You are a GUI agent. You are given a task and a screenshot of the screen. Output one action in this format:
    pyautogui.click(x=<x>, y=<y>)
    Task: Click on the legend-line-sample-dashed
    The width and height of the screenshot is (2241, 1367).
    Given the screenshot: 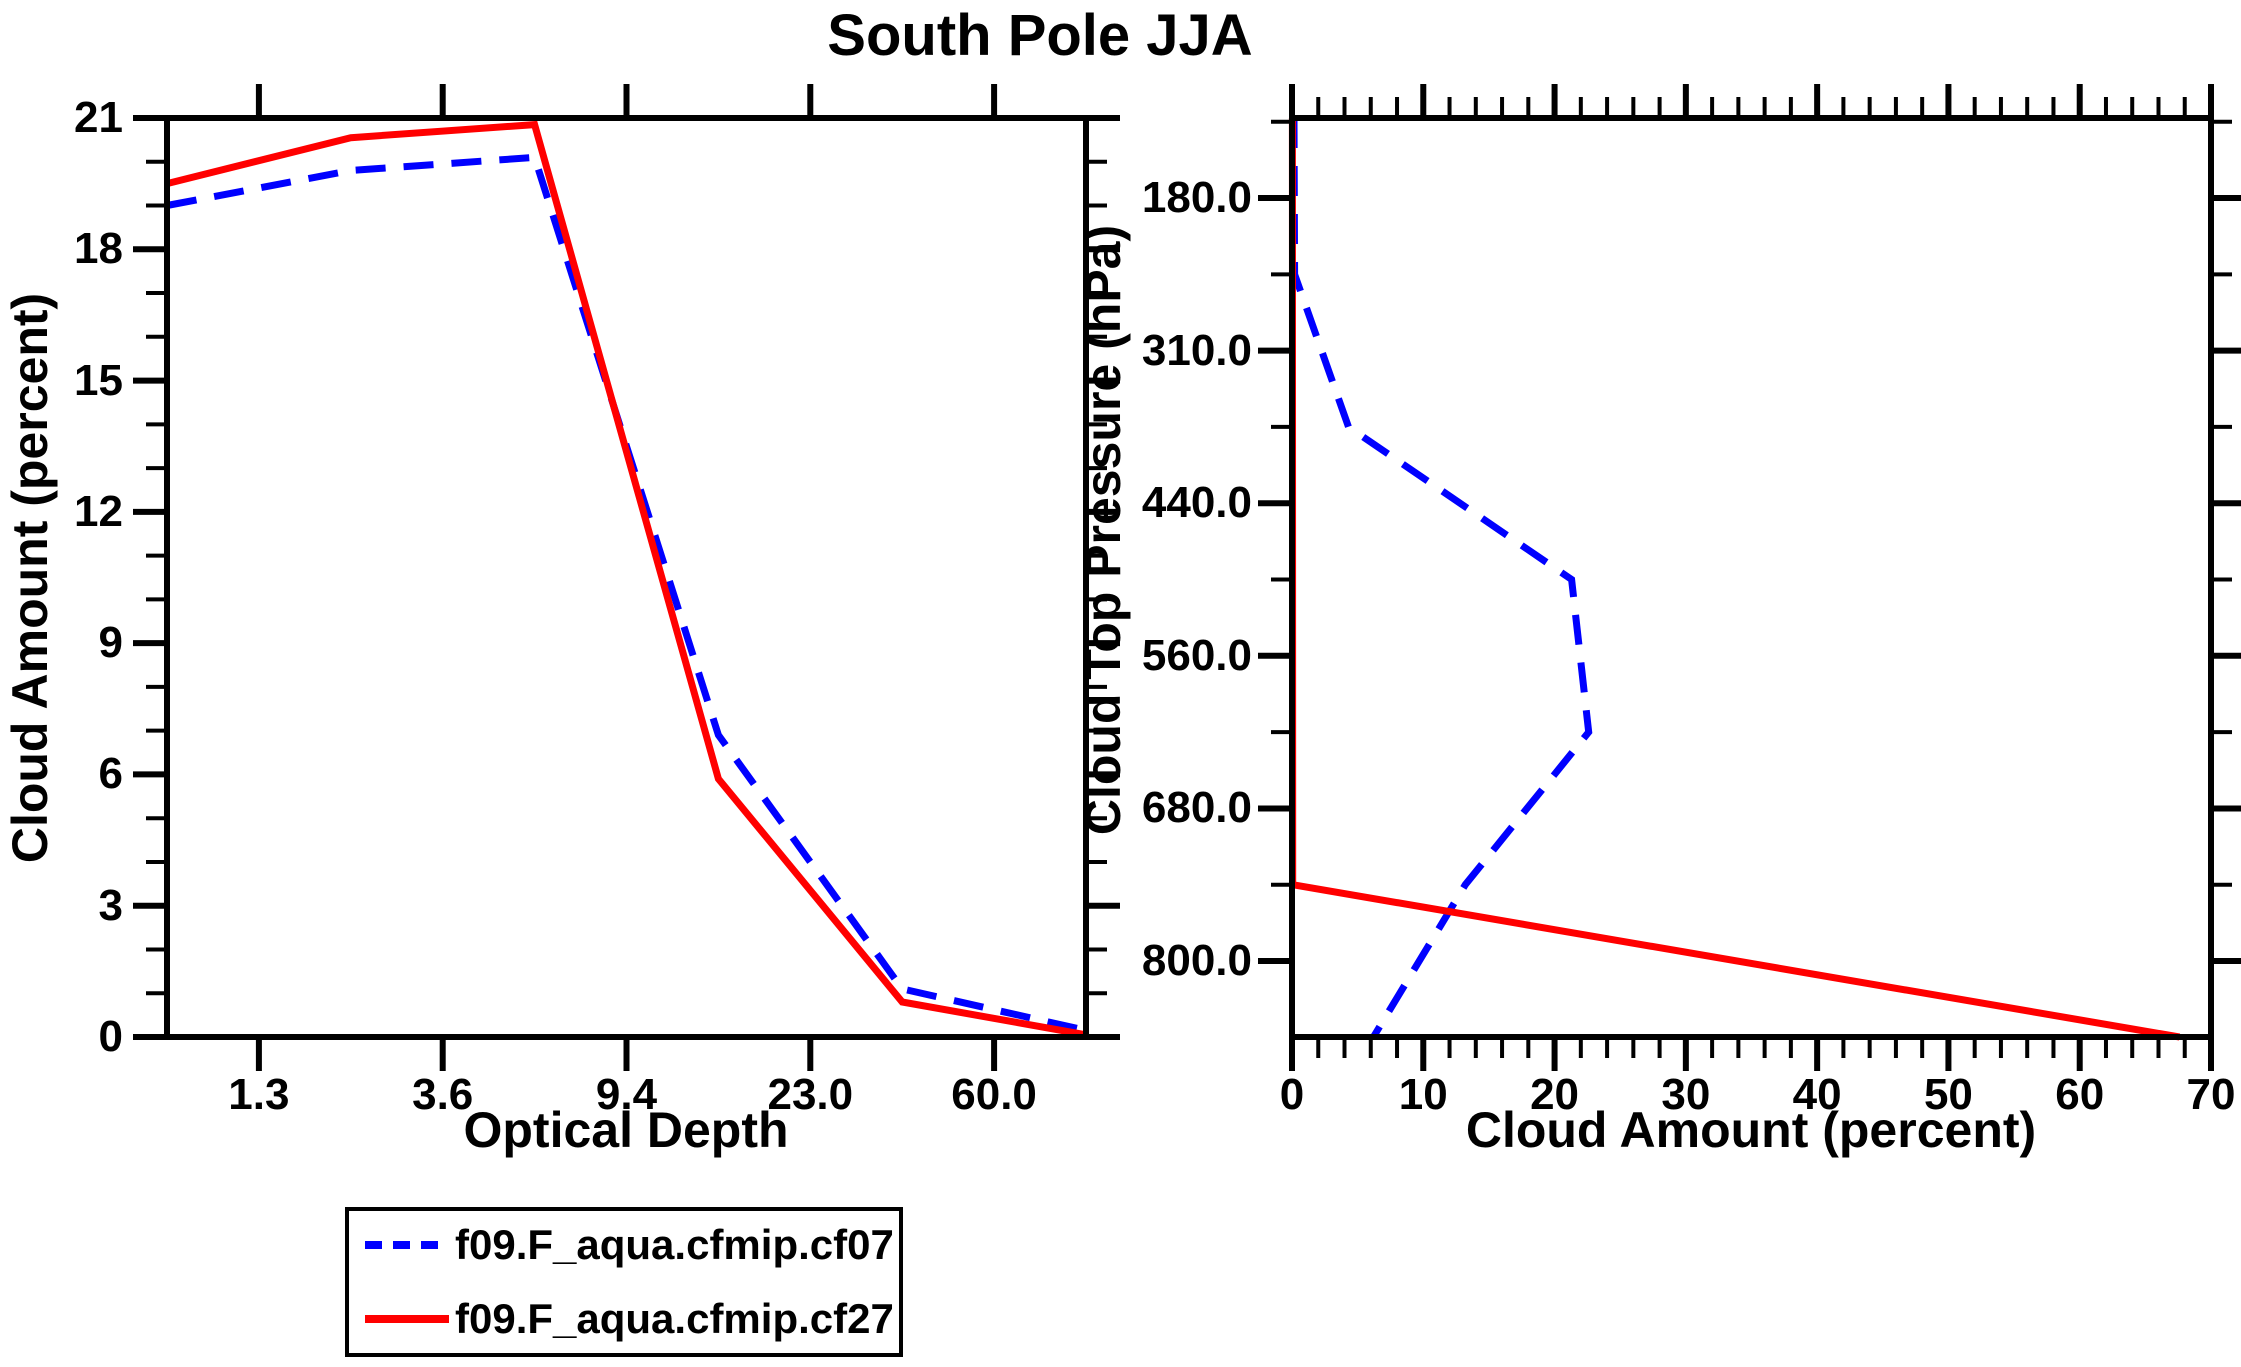 What is the action you would take?
    pyautogui.click(x=407, y=1245)
    